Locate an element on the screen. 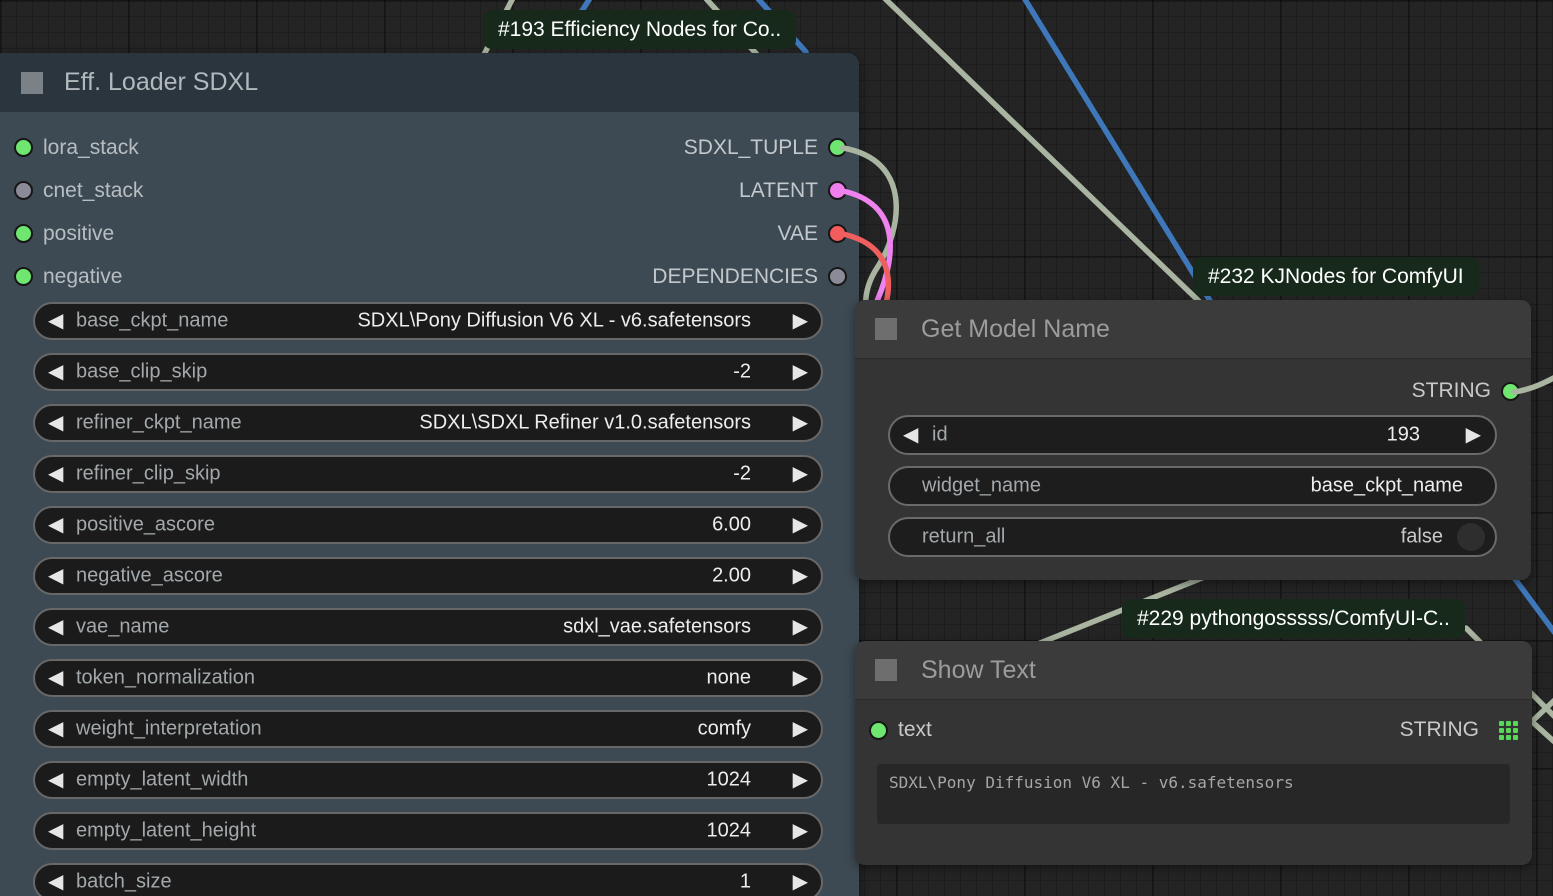  output-port-string is located at coordinates (1510, 391).